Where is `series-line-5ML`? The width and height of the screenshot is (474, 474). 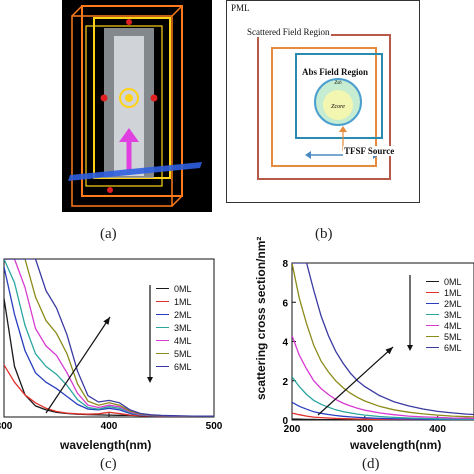
series-line-5ML is located at coordinates (383, 340).